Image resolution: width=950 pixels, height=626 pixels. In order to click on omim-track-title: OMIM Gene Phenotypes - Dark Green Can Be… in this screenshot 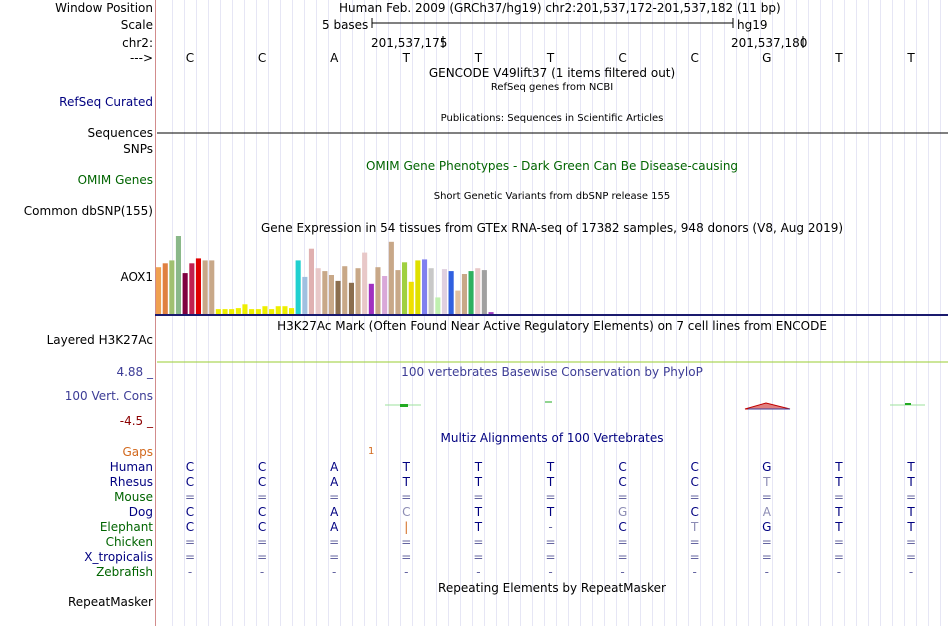, I will do `click(552, 166)`.